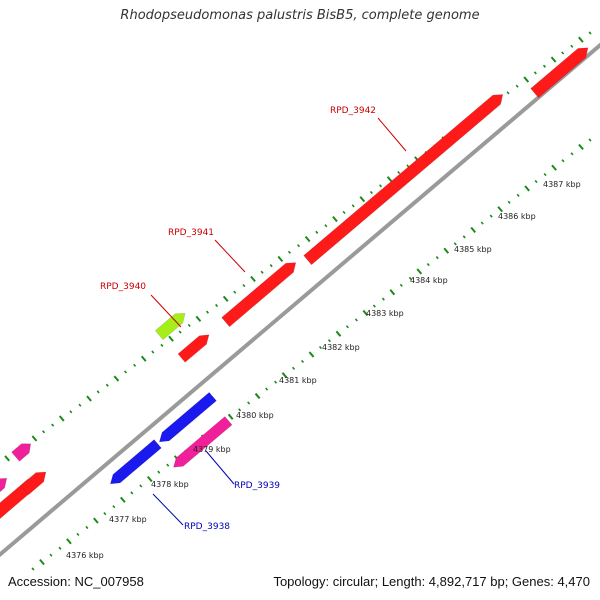 This screenshot has width=600, height=600. Describe the element at coordinates (212, 449) in the screenshot. I see `kbp-tick-label: 4379 kbp` at that location.